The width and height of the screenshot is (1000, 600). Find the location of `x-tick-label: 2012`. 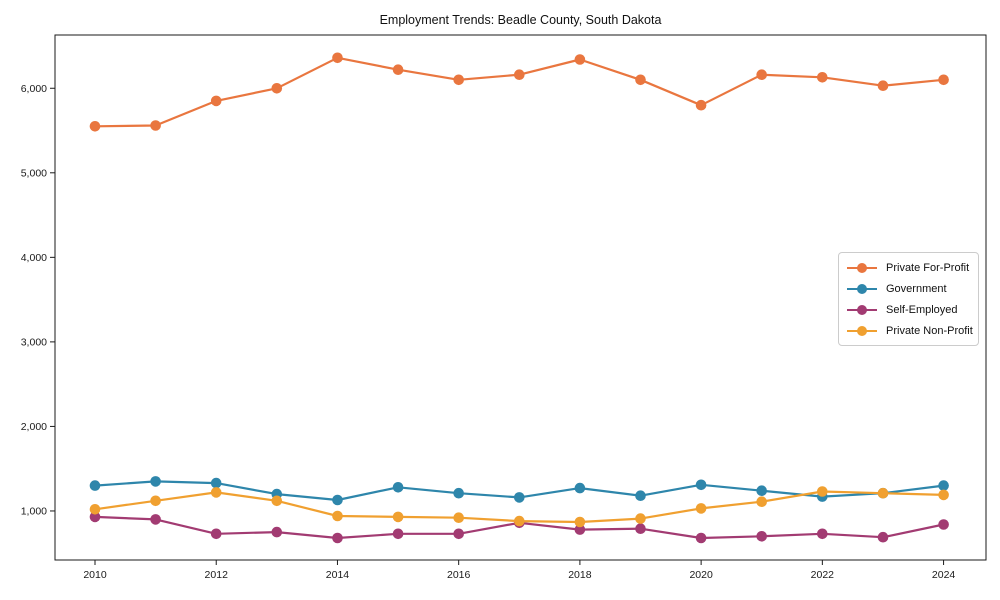

x-tick-label: 2012 is located at coordinates (217, 575).